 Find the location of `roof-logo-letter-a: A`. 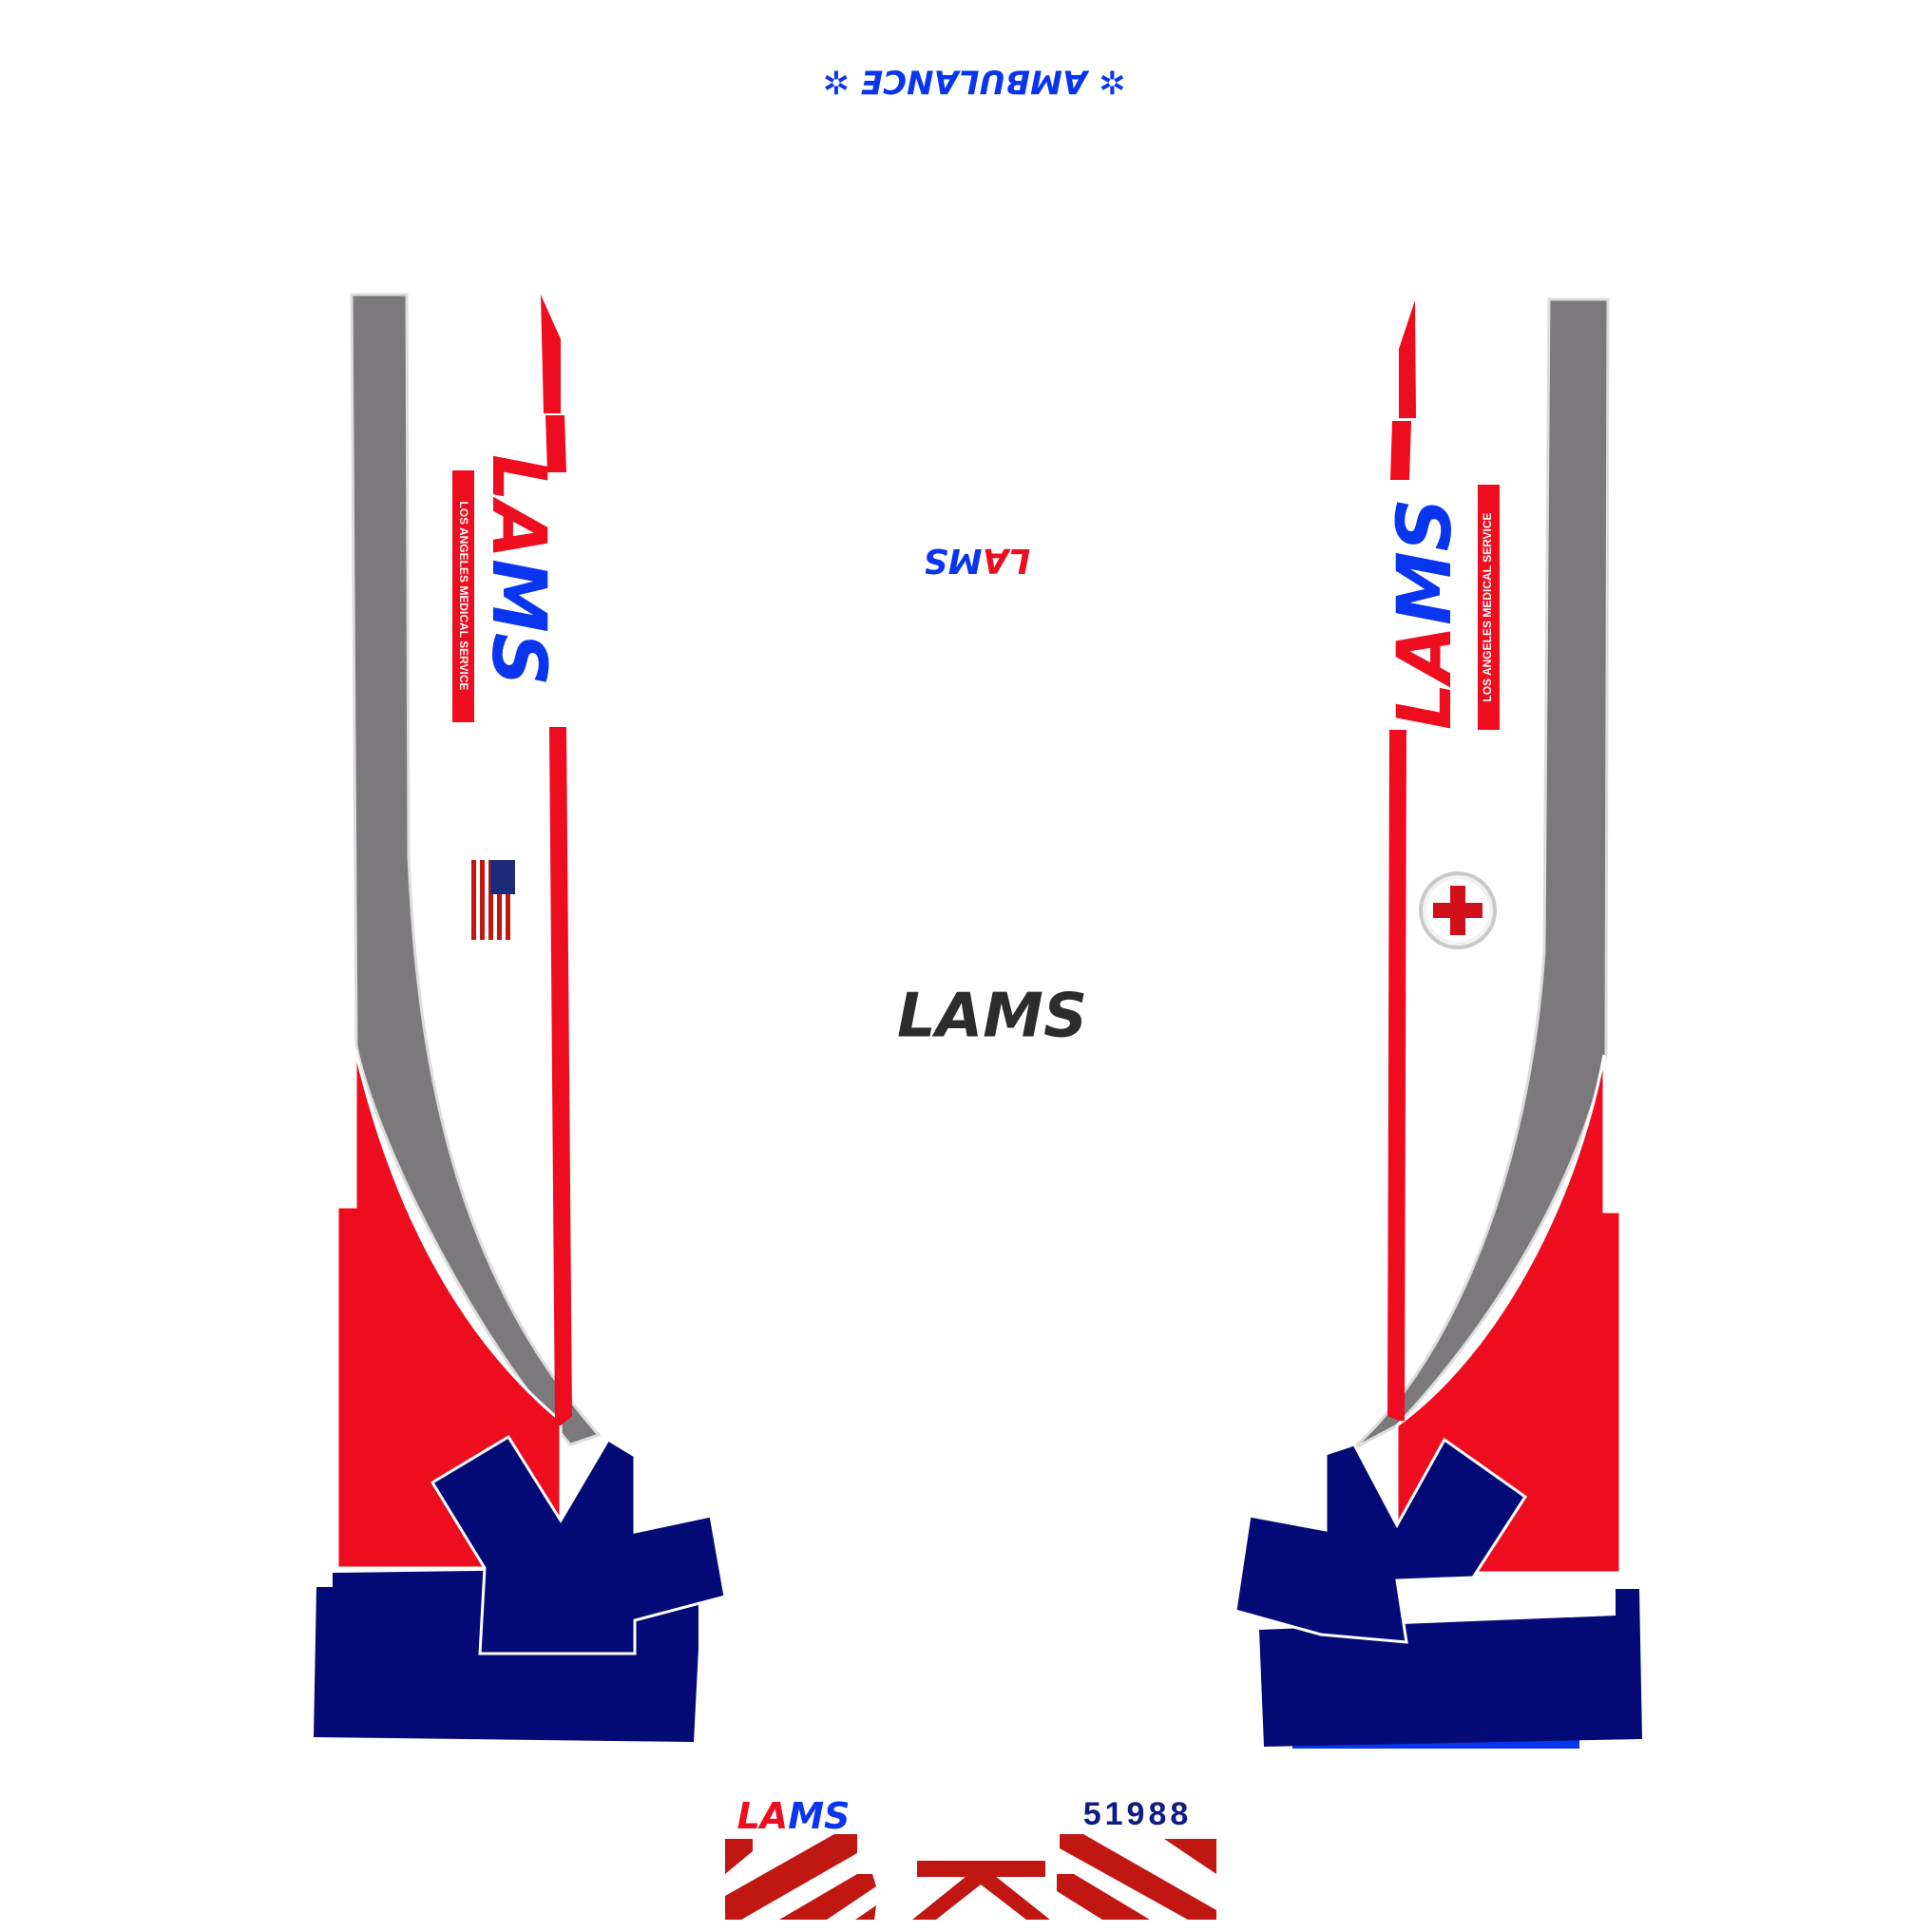

roof-logo-letter-a: A is located at coordinates (996, 560).